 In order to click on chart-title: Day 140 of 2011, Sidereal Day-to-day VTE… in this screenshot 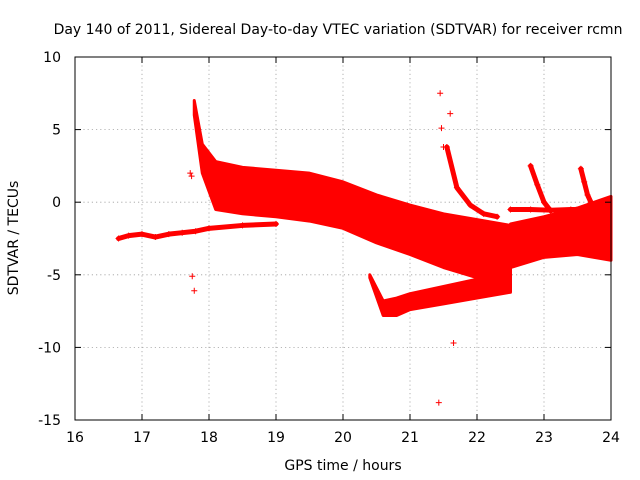, I will do `click(338, 30)`.